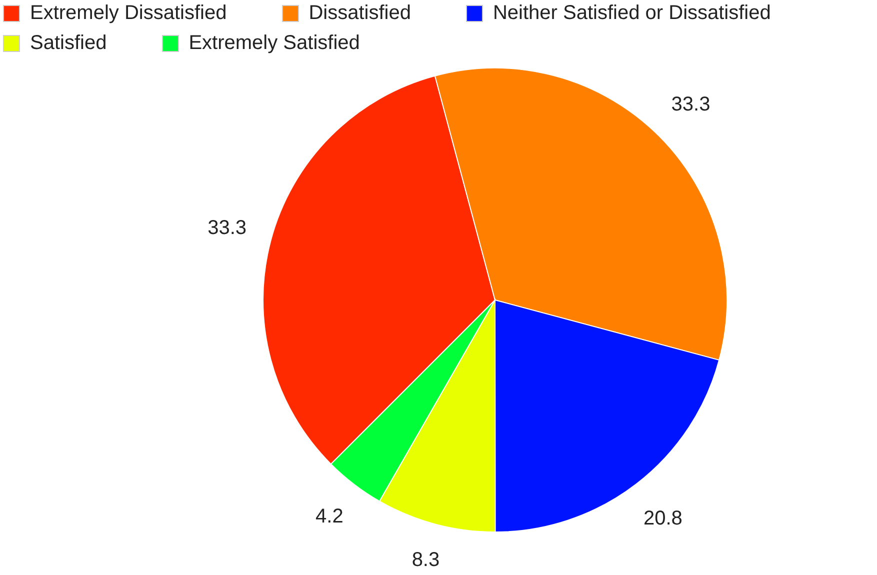 The width and height of the screenshot is (877, 575). Describe the element at coordinates (663, 519) in the screenshot. I see `data-label: 20.8` at that location.